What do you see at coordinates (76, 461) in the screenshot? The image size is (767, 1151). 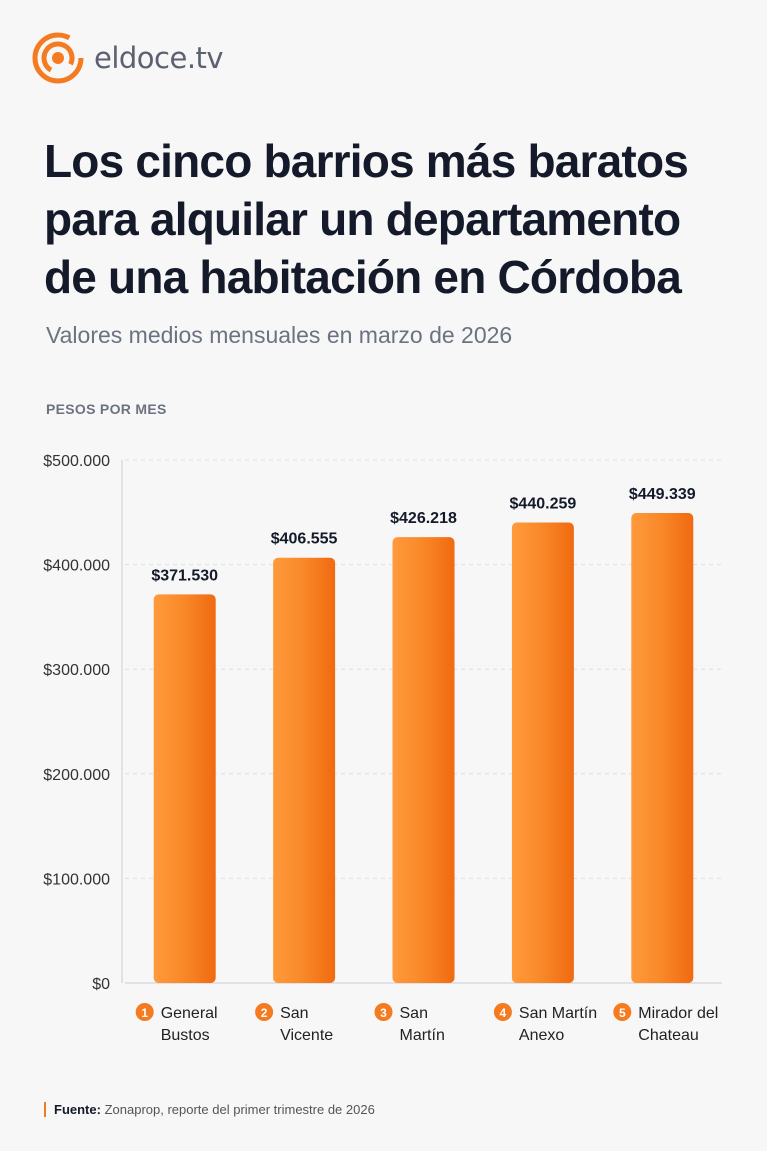 I see `y-tick-label: $500.000` at bounding box center [76, 461].